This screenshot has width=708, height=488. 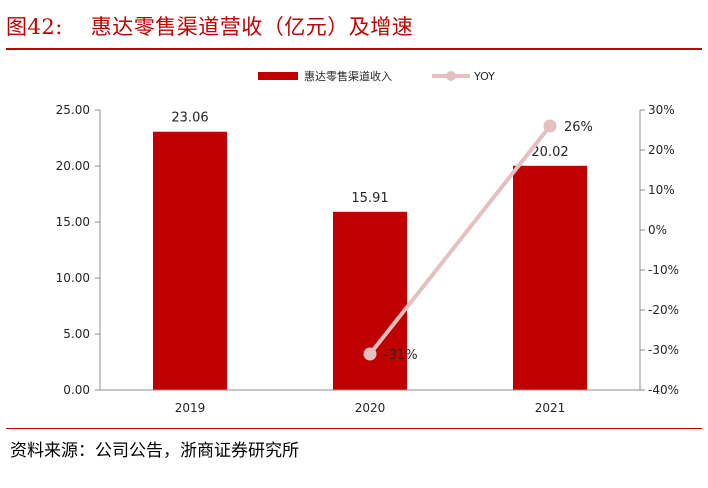 I want to click on y-right-tick-label: -20%, so click(x=663, y=310).